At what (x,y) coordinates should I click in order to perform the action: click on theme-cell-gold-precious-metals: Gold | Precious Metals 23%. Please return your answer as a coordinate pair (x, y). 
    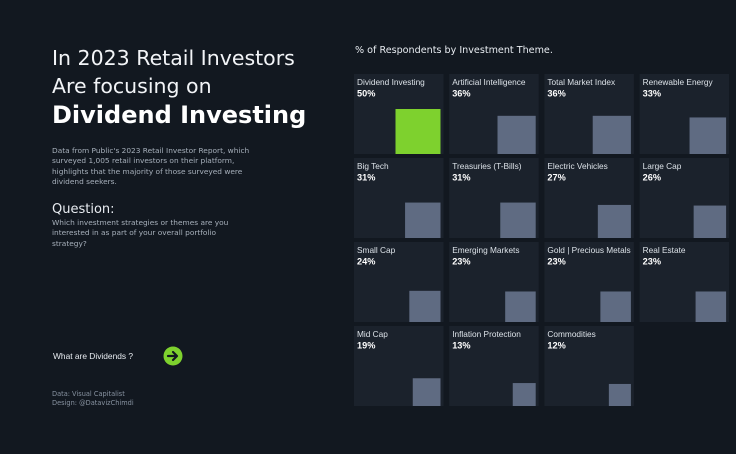
    Looking at the image, I should click on (589, 282).